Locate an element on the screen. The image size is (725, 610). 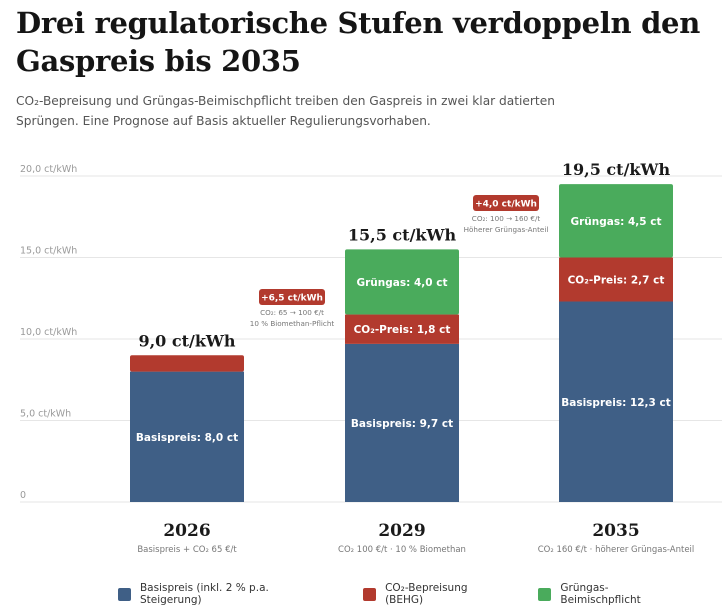
bar-total-label: 9,0 ct/kWh is located at coordinates (186, 340).